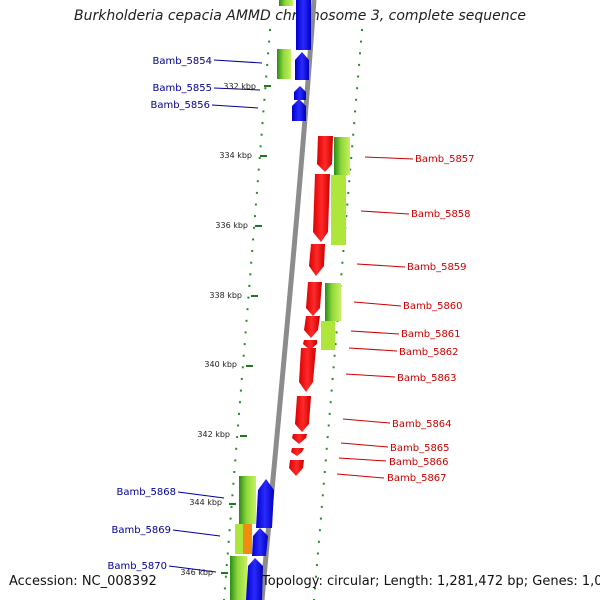 The height and width of the screenshot is (600, 600). Describe the element at coordinates (441, 214) in the screenshot. I see `gene-label: Bamb_5858` at that location.